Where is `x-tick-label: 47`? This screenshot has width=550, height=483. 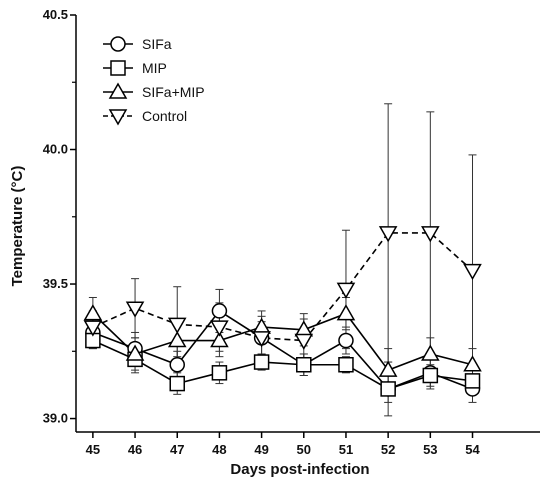
x-tick-label: 47 is located at coordinates (177, 449).